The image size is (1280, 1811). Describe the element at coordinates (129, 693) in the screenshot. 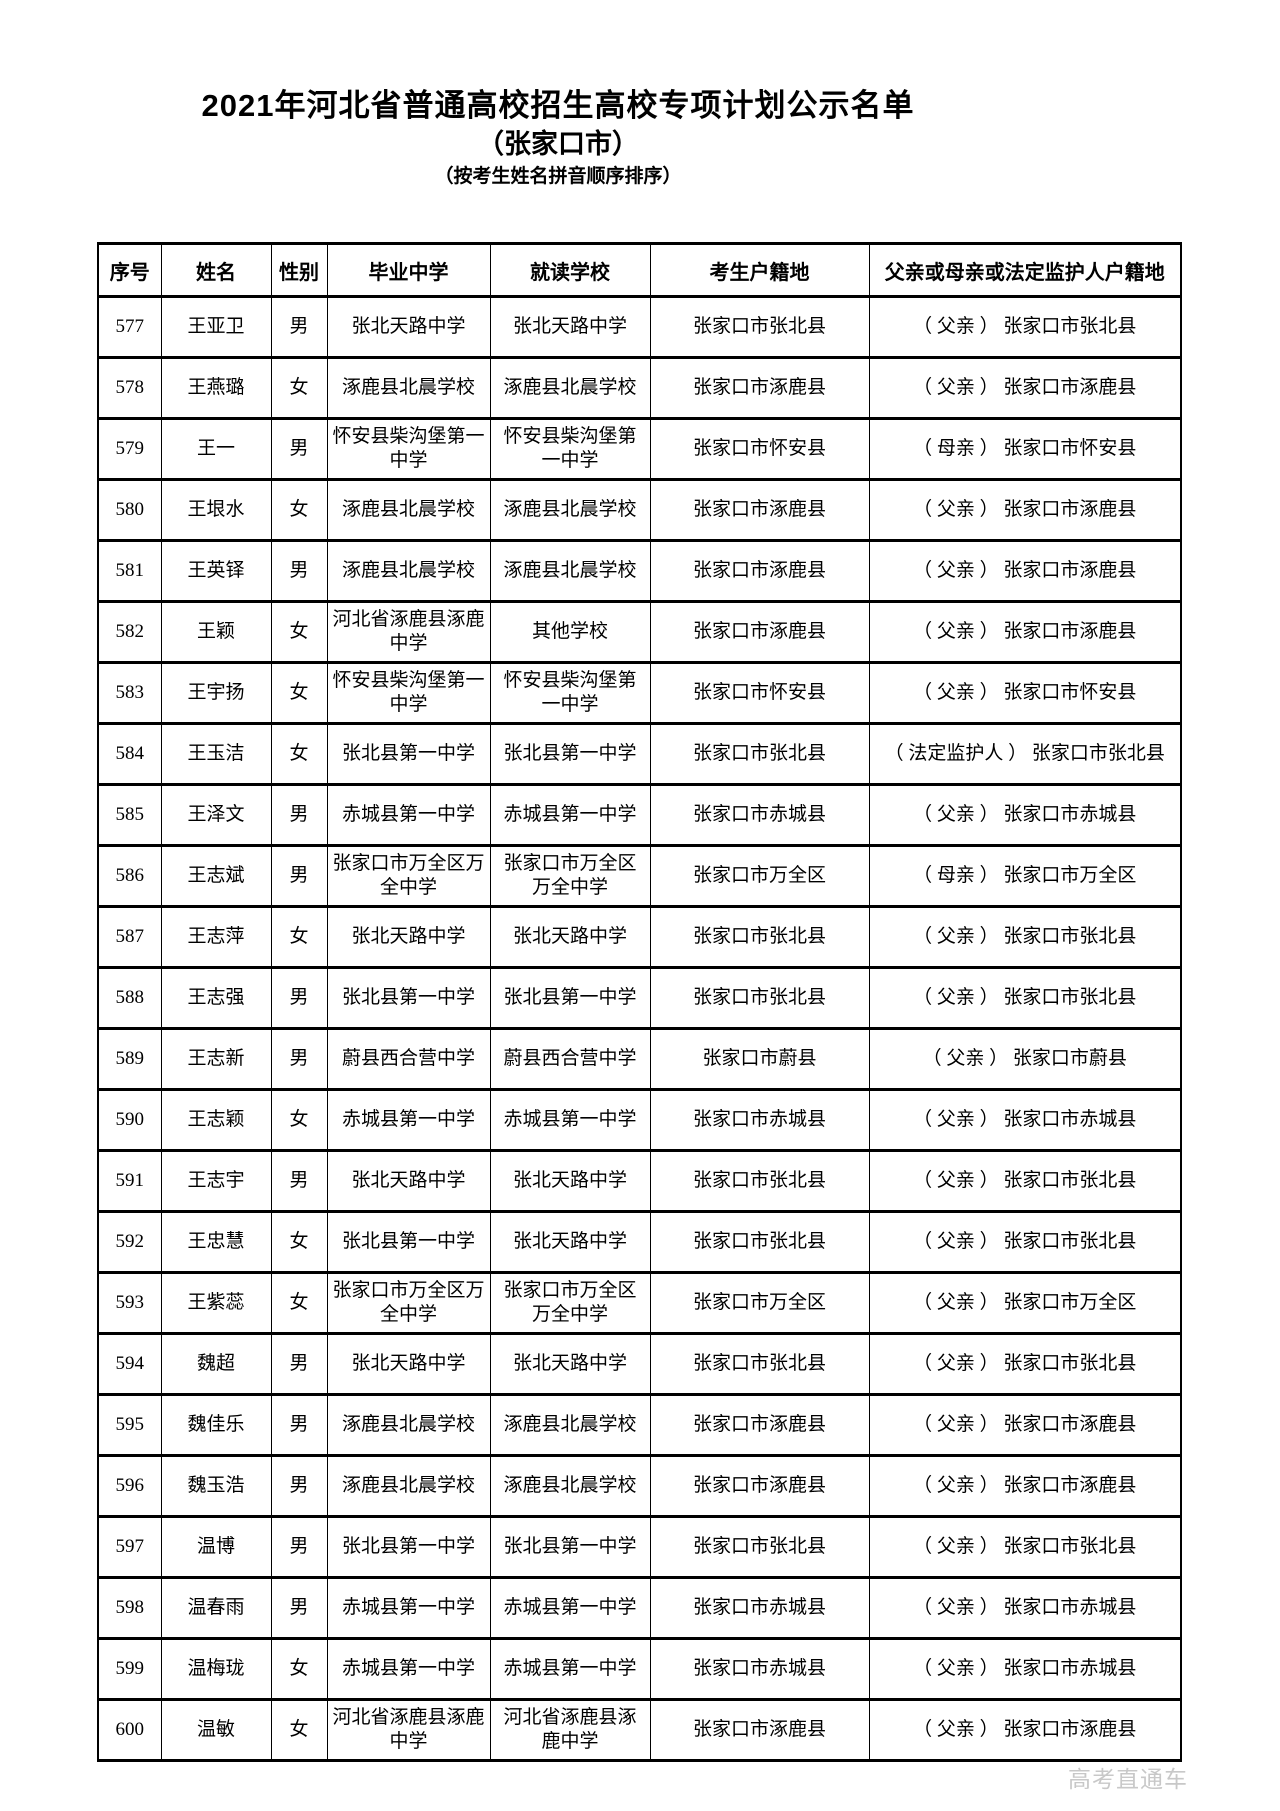

I see `serial-cell: 583` at that location.